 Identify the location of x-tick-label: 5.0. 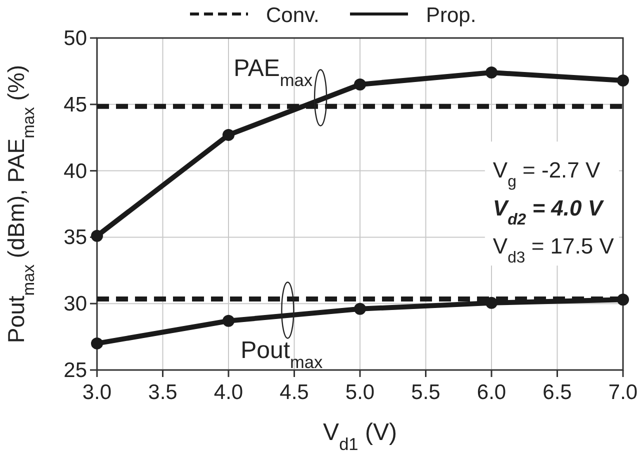
(360, 392).